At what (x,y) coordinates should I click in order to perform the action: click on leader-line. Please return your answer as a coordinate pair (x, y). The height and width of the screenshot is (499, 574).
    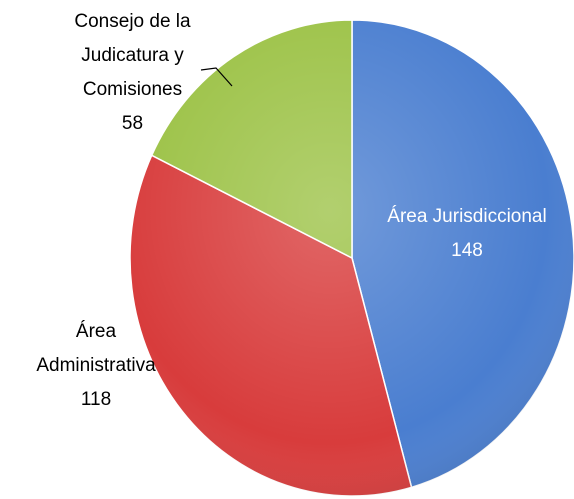
    Looking at the image, I should click on (216, 77).